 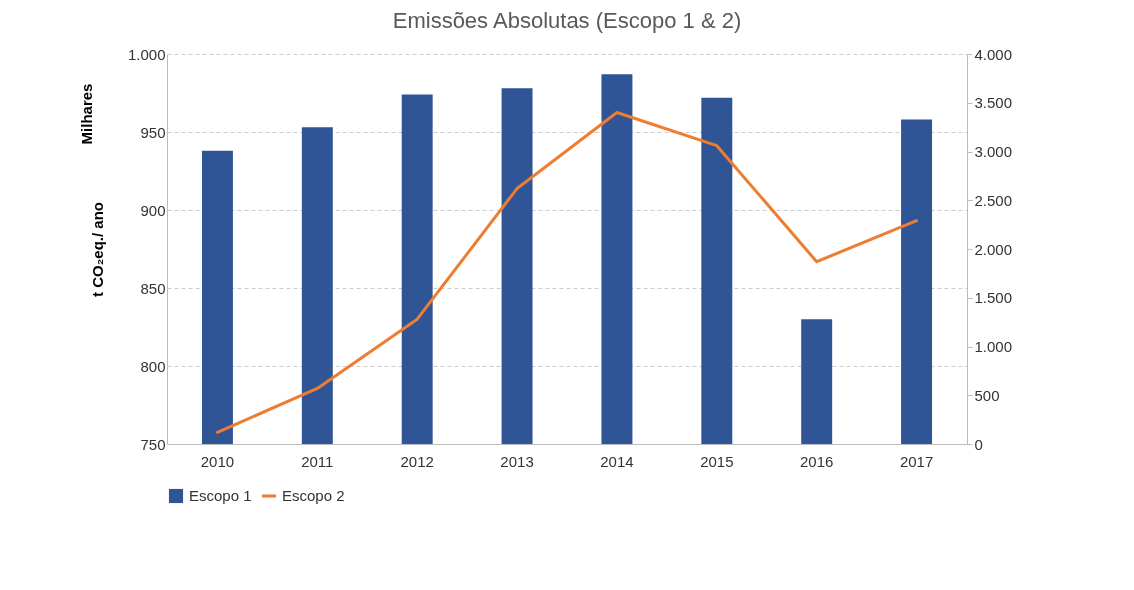 What do you see at coordinates (916, 461) in the screenshot?
I see `x-tick-label: 2017` at bounding box center [916, 461].